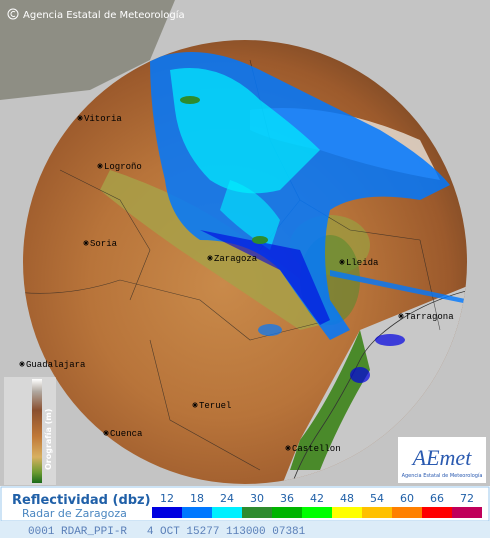 This screenshot has width=490, height=538. I want to click on coast-plain, so click(330, 400).